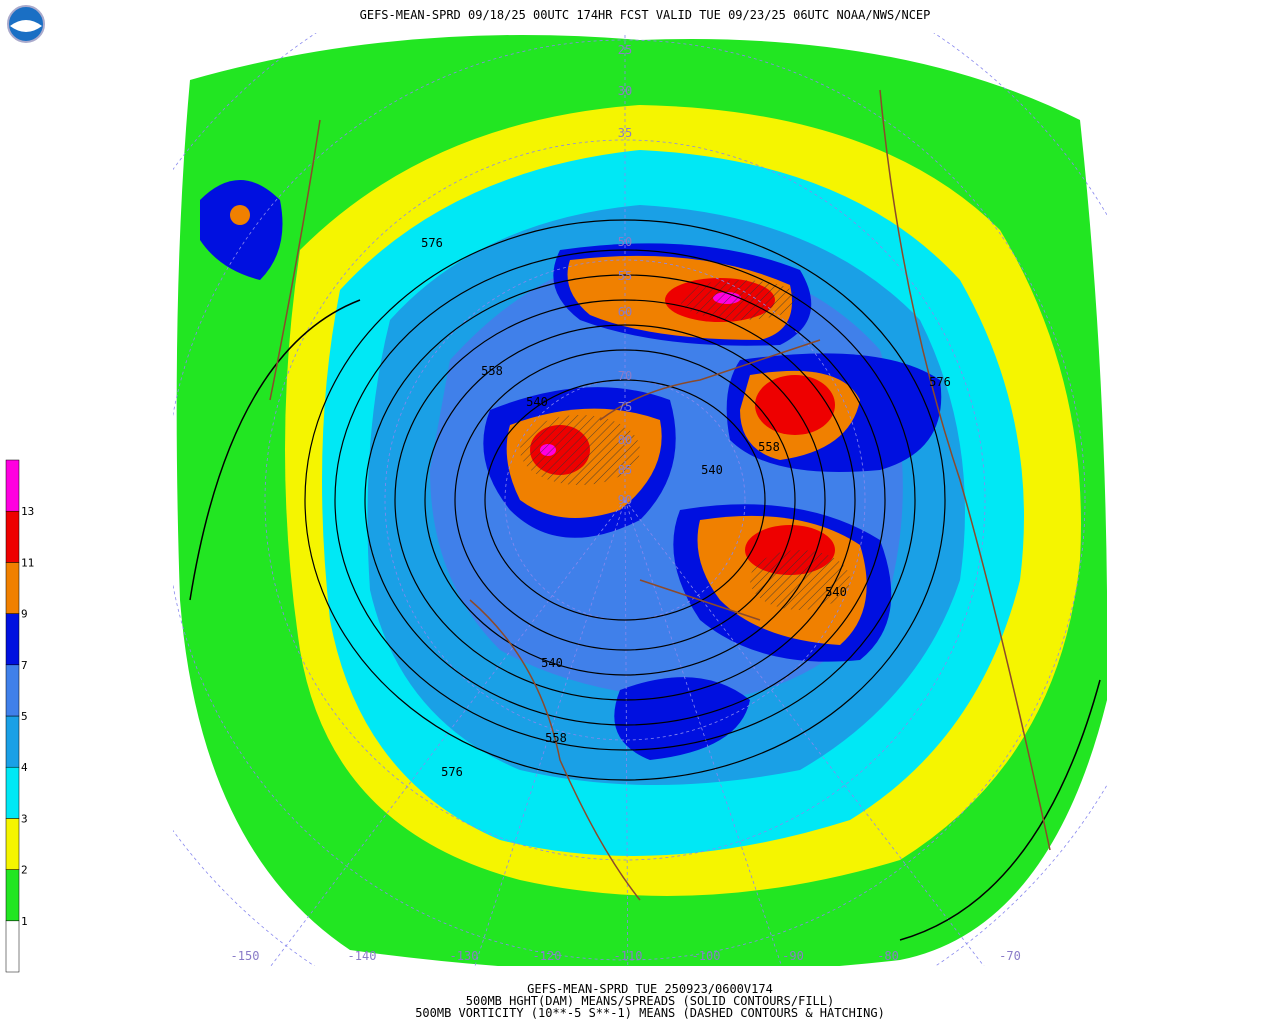  Describe the element at coordinates (24, 716) in the screenshot. I see `legend-level: 5` at that location.